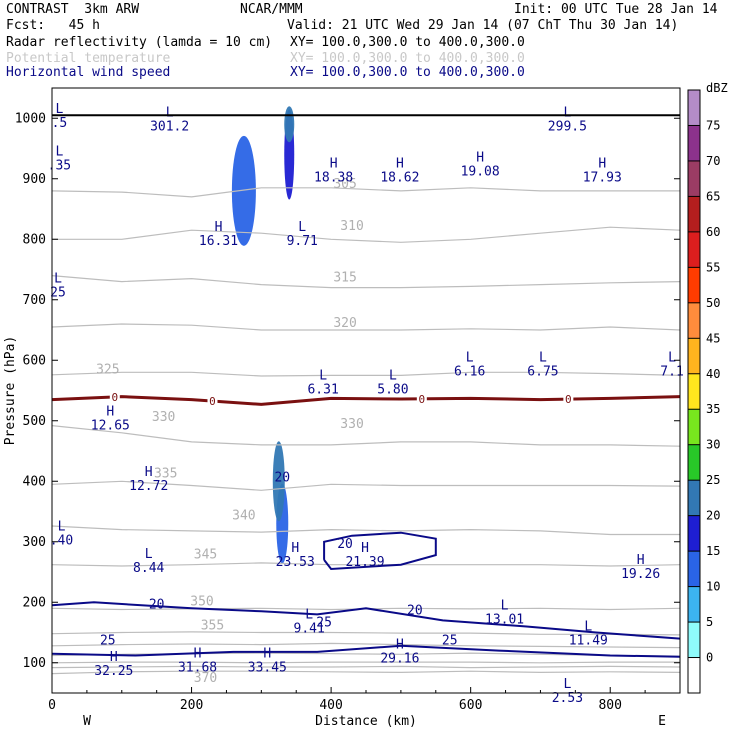 This screenshot has width=740, height=740. Describe the element at coordinates (165, 474) in the screenshot. I see `theta-label: 335` at that location.